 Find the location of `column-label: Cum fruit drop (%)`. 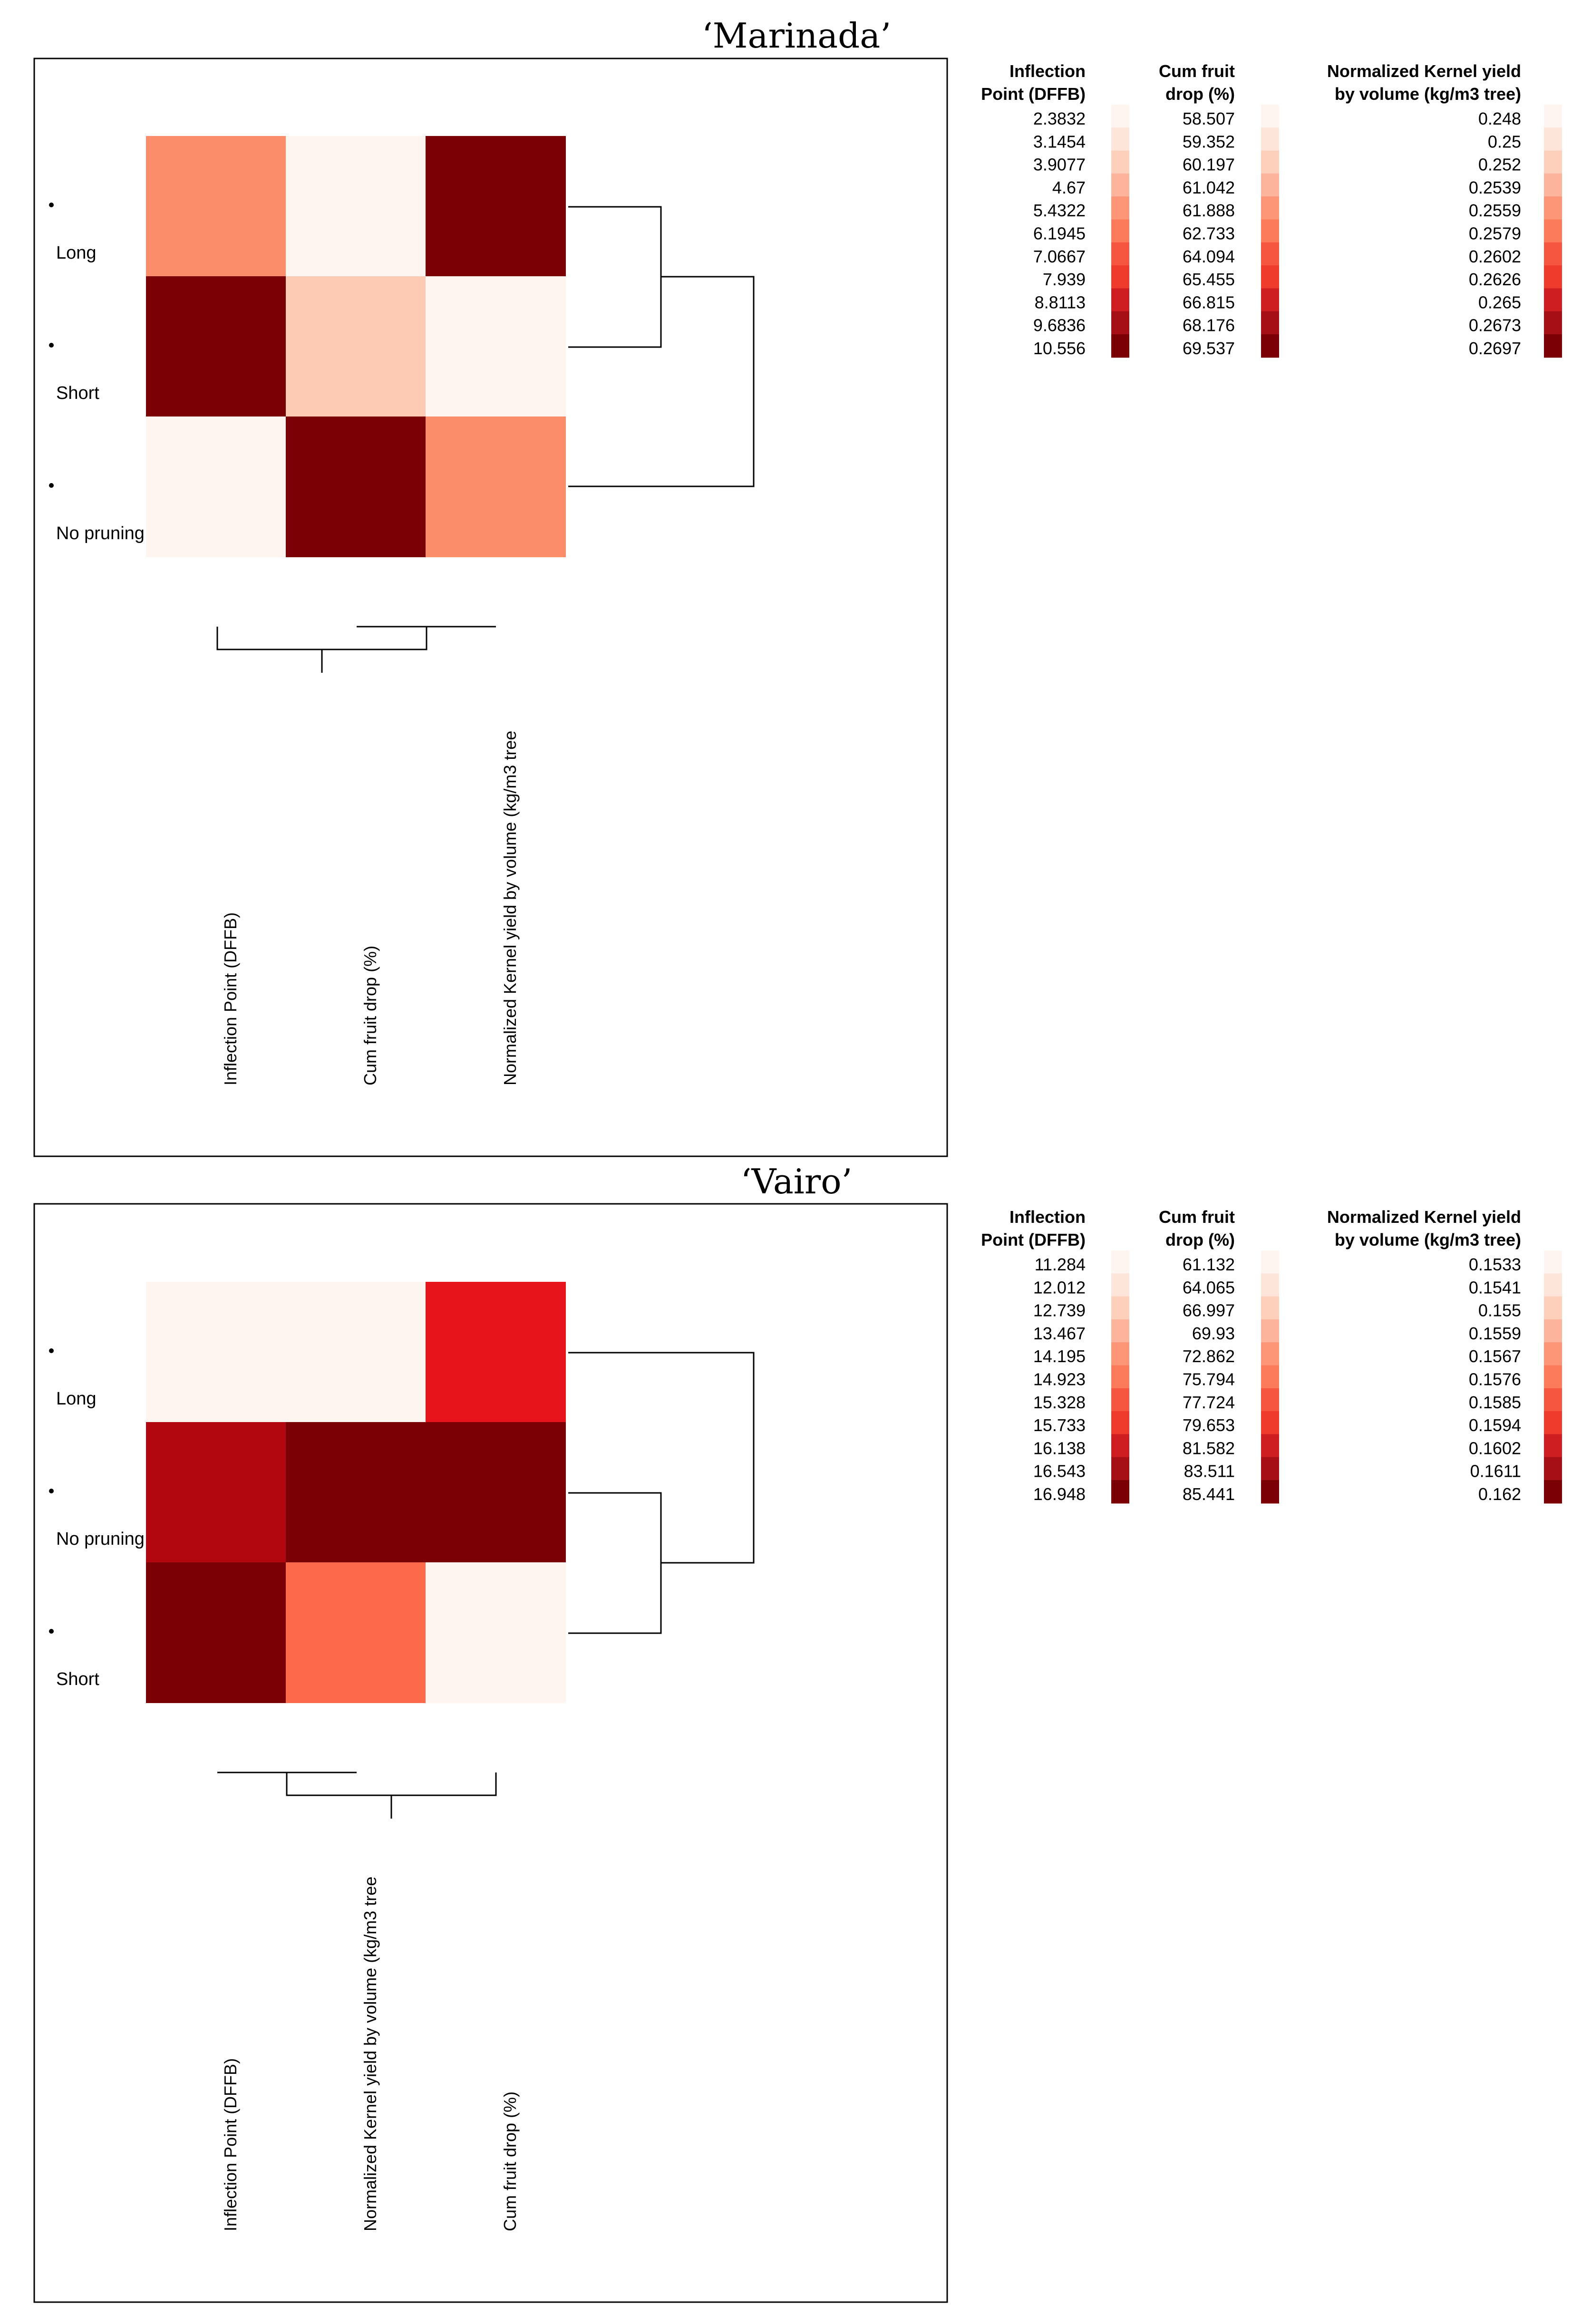

column-label: Cum fruit drop (%) is located at coordinates (370, 1015).